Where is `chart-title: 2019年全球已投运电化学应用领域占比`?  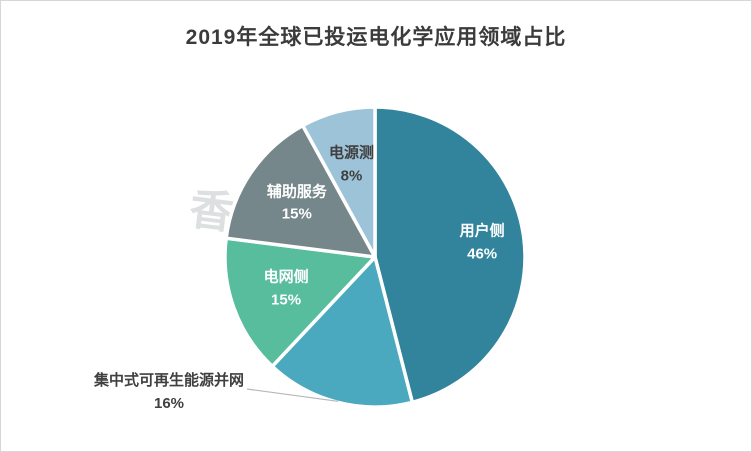
chart-title: 2019年全球已投运电化学应用领域占比 is located at coordinates (376, 37).